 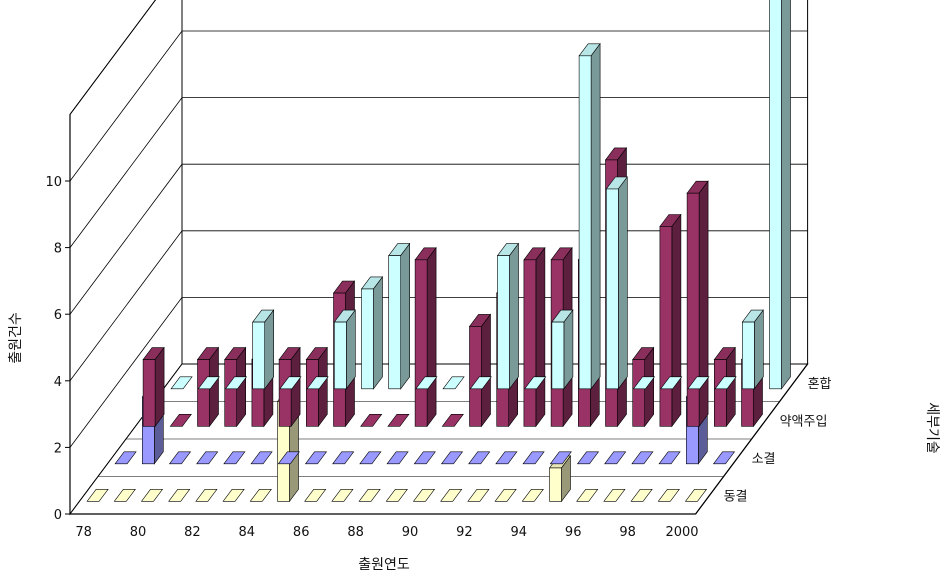 What do you see at coordinates (58, 315) in the screenshot?
I see `y-tick-label: 6` at bounding box center [58, 315].